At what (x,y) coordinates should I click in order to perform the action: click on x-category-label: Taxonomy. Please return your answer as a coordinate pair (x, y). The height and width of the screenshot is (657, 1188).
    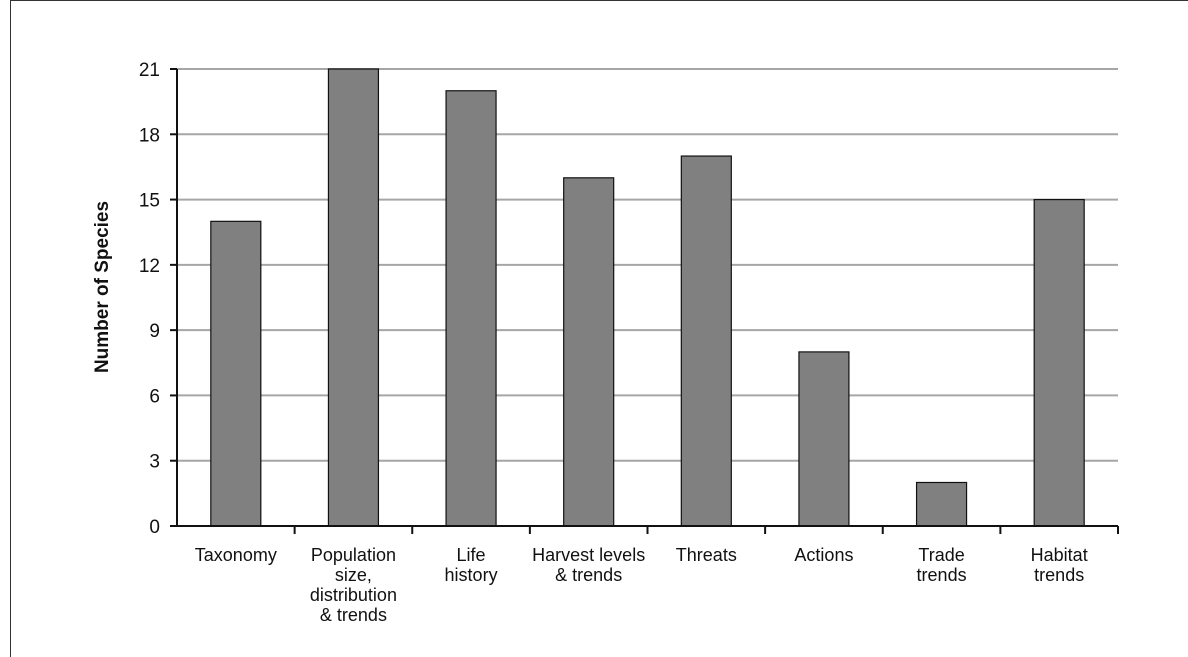
    Looking at the image, I should click on (236, 555).